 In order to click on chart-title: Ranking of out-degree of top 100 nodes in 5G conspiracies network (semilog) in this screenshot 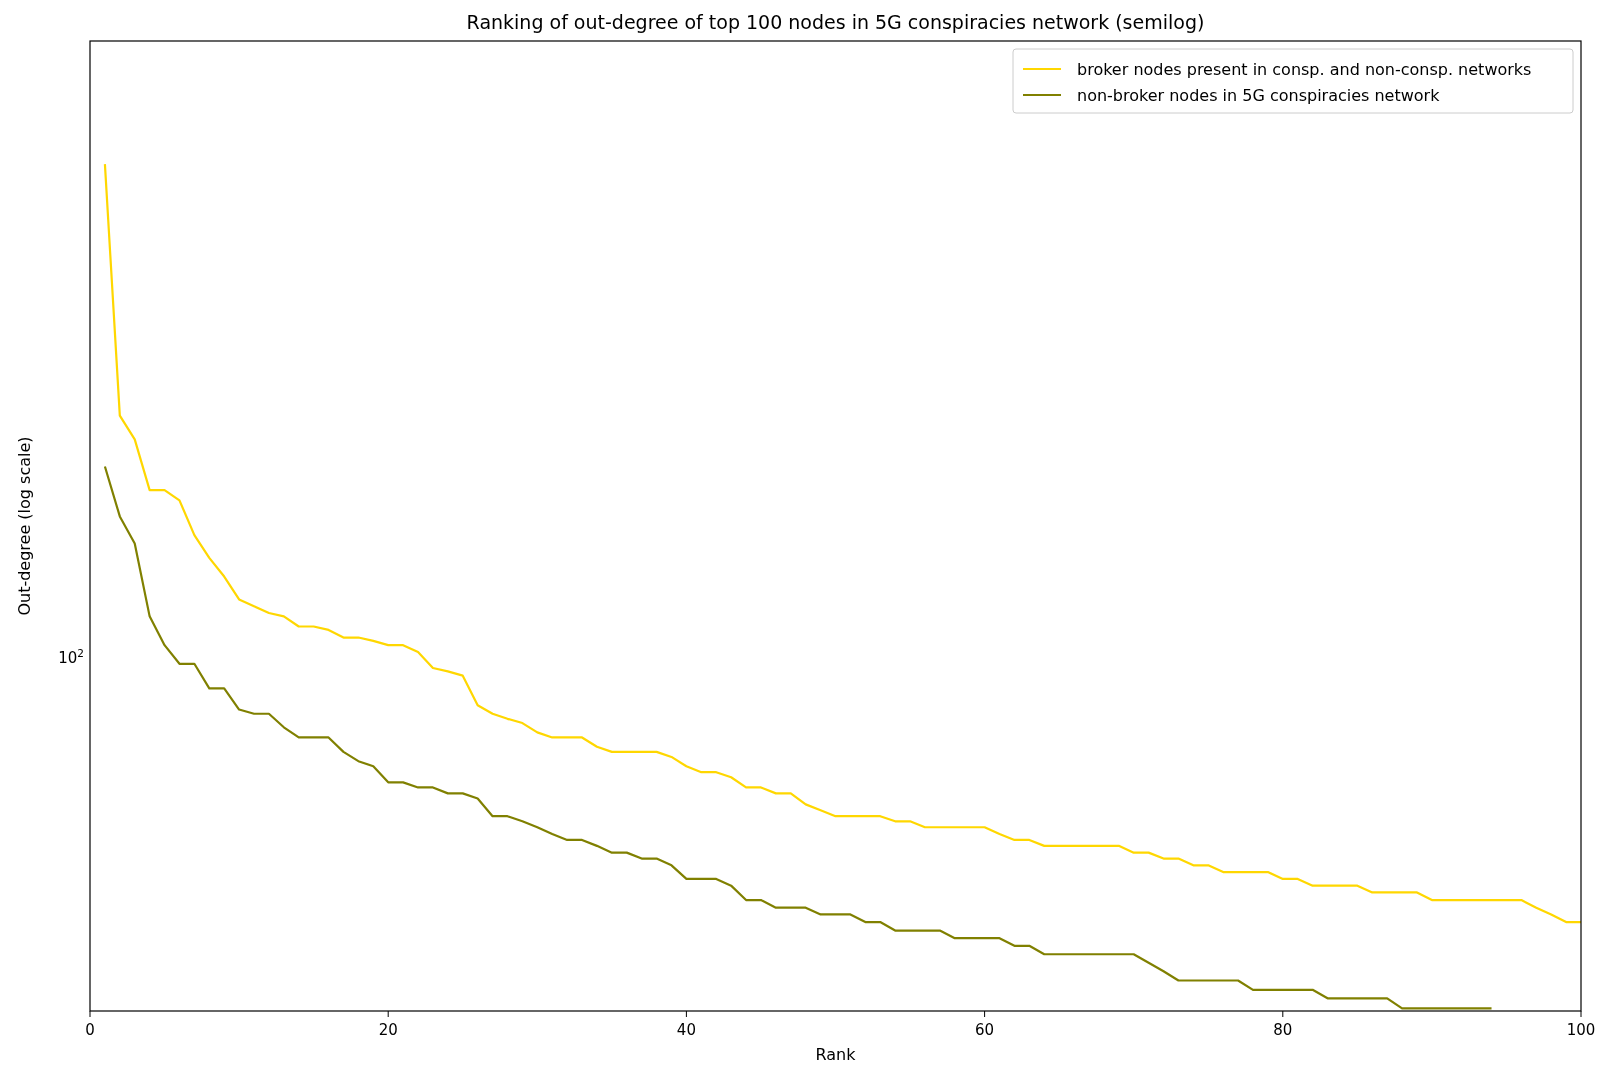, I will do `click(835, 22)`.